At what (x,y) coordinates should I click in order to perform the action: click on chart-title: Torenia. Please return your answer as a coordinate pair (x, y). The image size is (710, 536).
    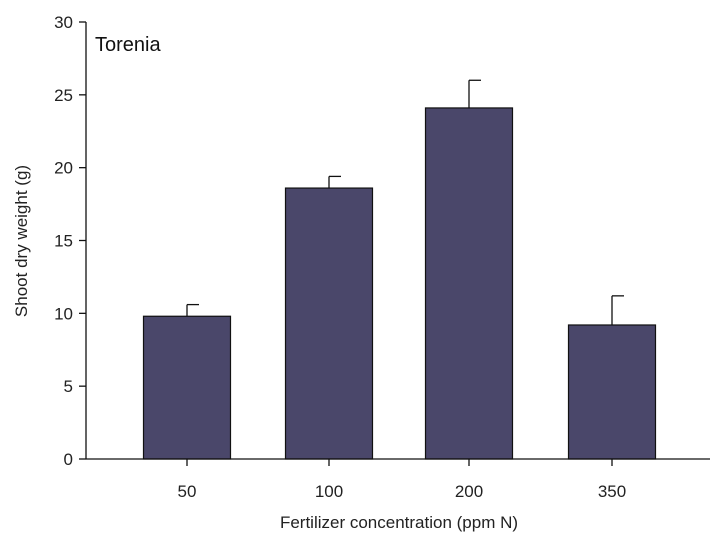
    Looking at the image, I should click on (128, 45).